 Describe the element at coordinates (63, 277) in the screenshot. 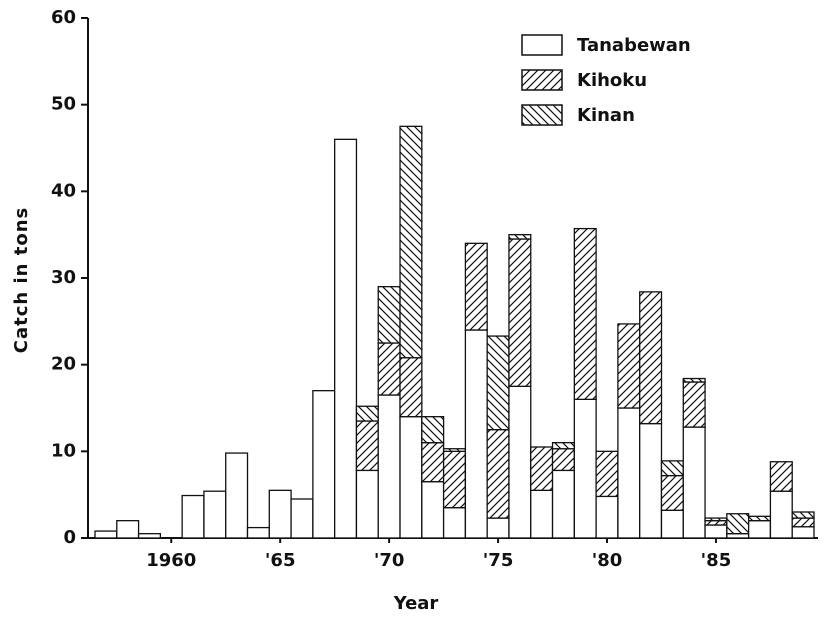

I see `y-tick-label: 30` at that location.